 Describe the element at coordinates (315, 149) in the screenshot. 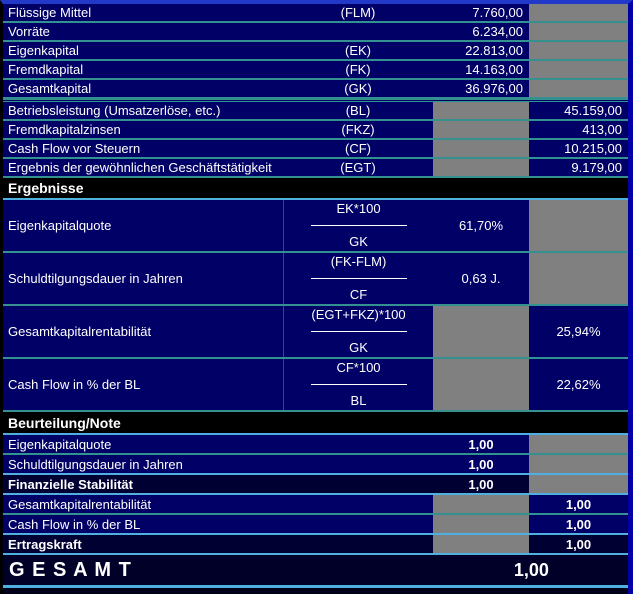

I see `table-row: Cash Flow vor Steuern (CF) 10.215,00` at that location.